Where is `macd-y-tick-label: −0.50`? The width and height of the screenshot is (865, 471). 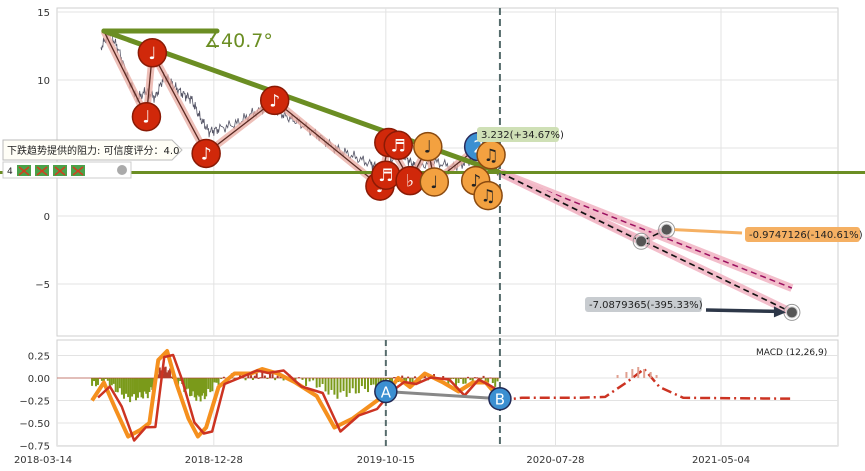 macd-y-tick-label: −0.50 is located at coordinates (34, 424).